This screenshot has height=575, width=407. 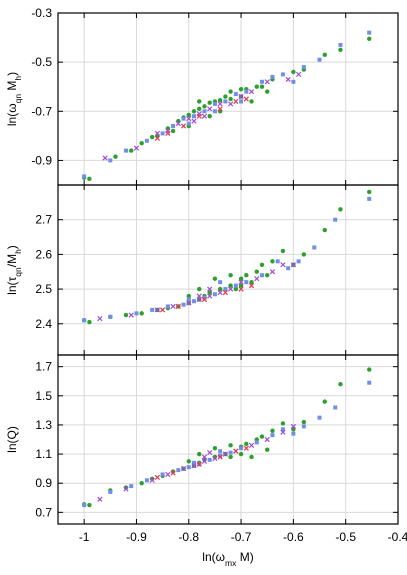 I want to click on x-tick-label: -0.4, so click(x=397, y=537).